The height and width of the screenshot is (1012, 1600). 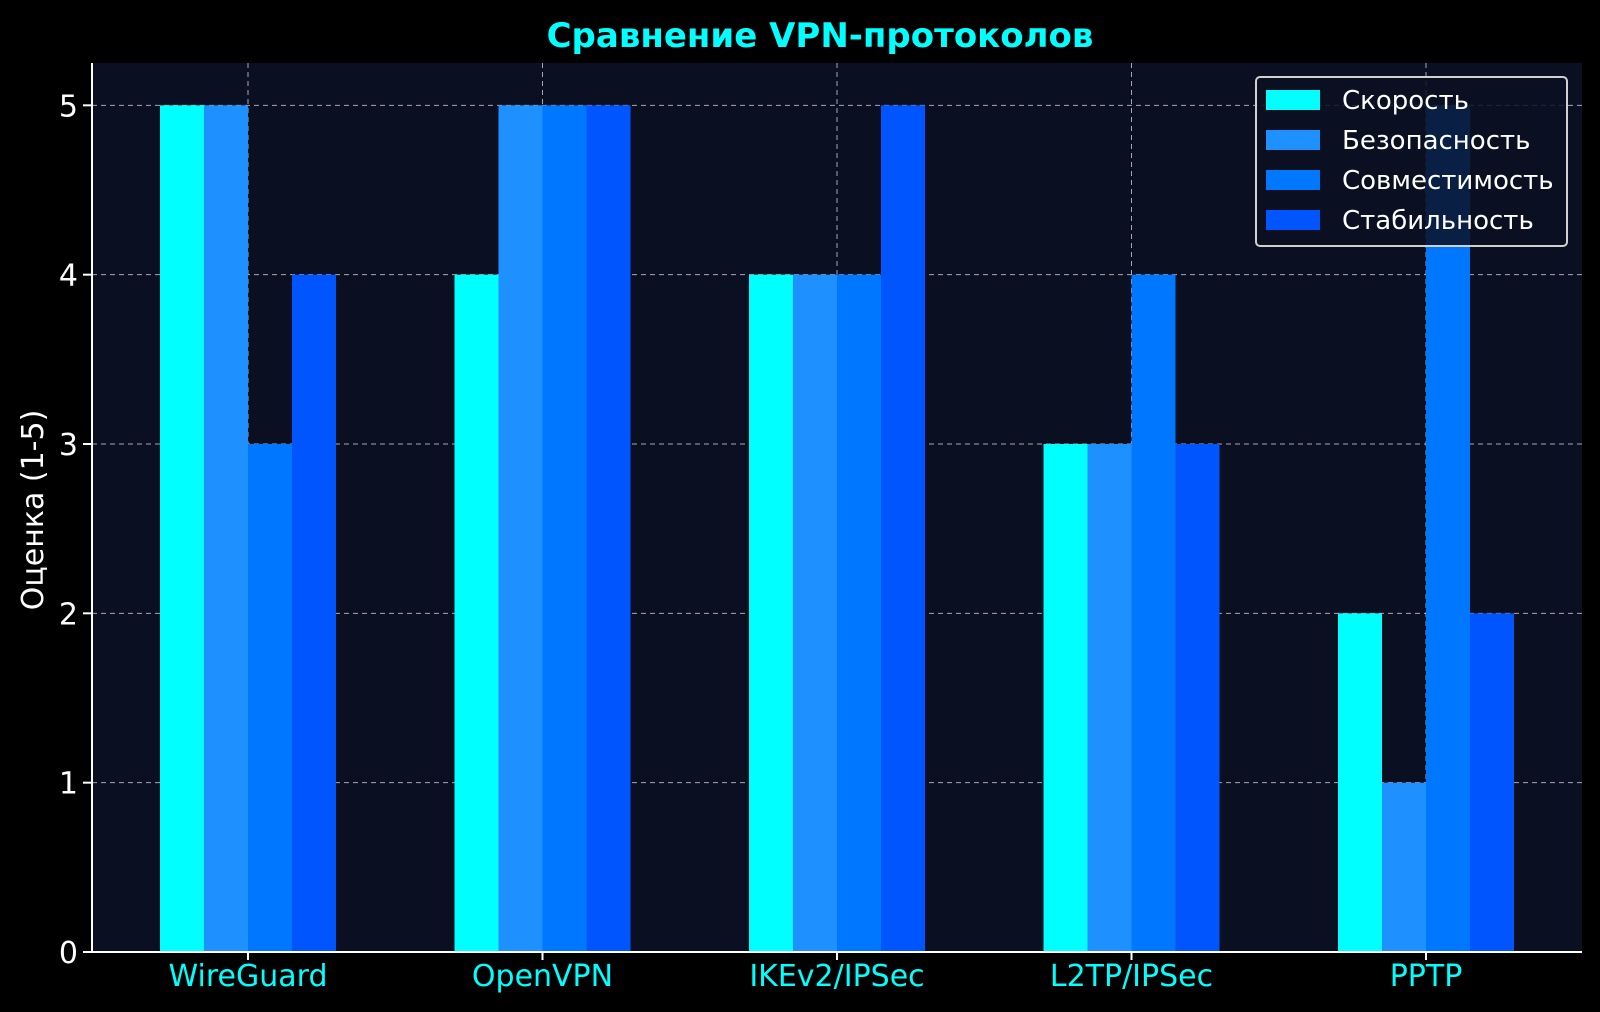 I want to click on legend-label: Стабильность, so click(x=1438, y=221).